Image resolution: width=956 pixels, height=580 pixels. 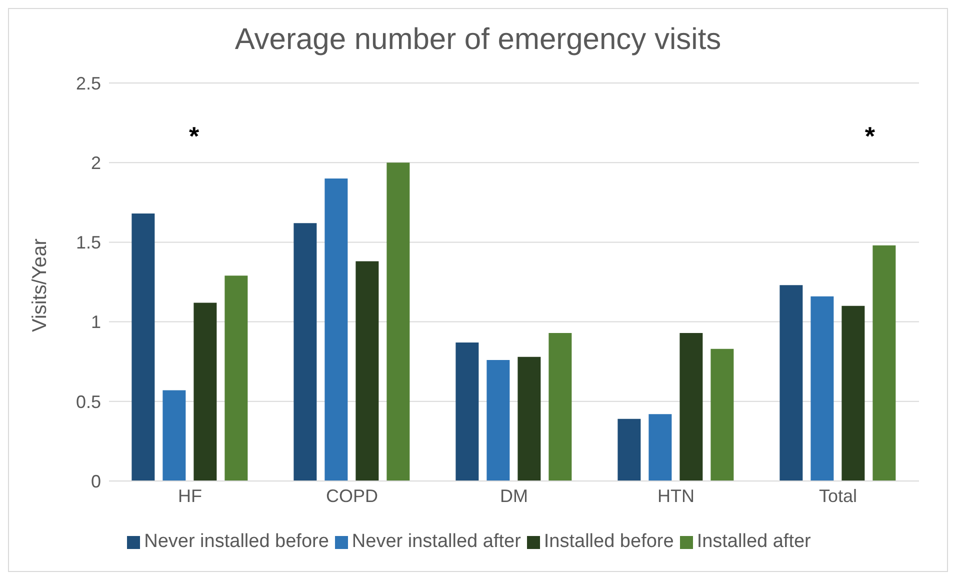 I want to click on y-tick-label: 2, so click(x=95, y=162).